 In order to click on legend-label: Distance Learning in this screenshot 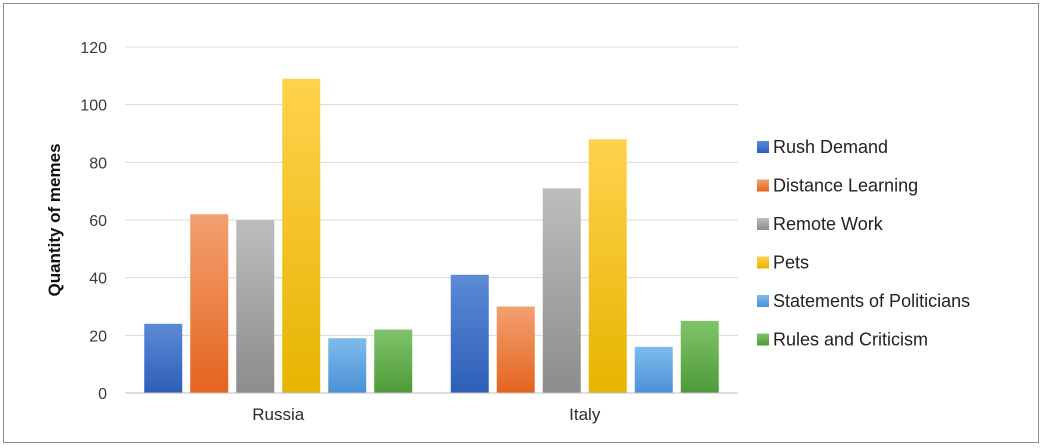, I will do `click(845, 186)`.